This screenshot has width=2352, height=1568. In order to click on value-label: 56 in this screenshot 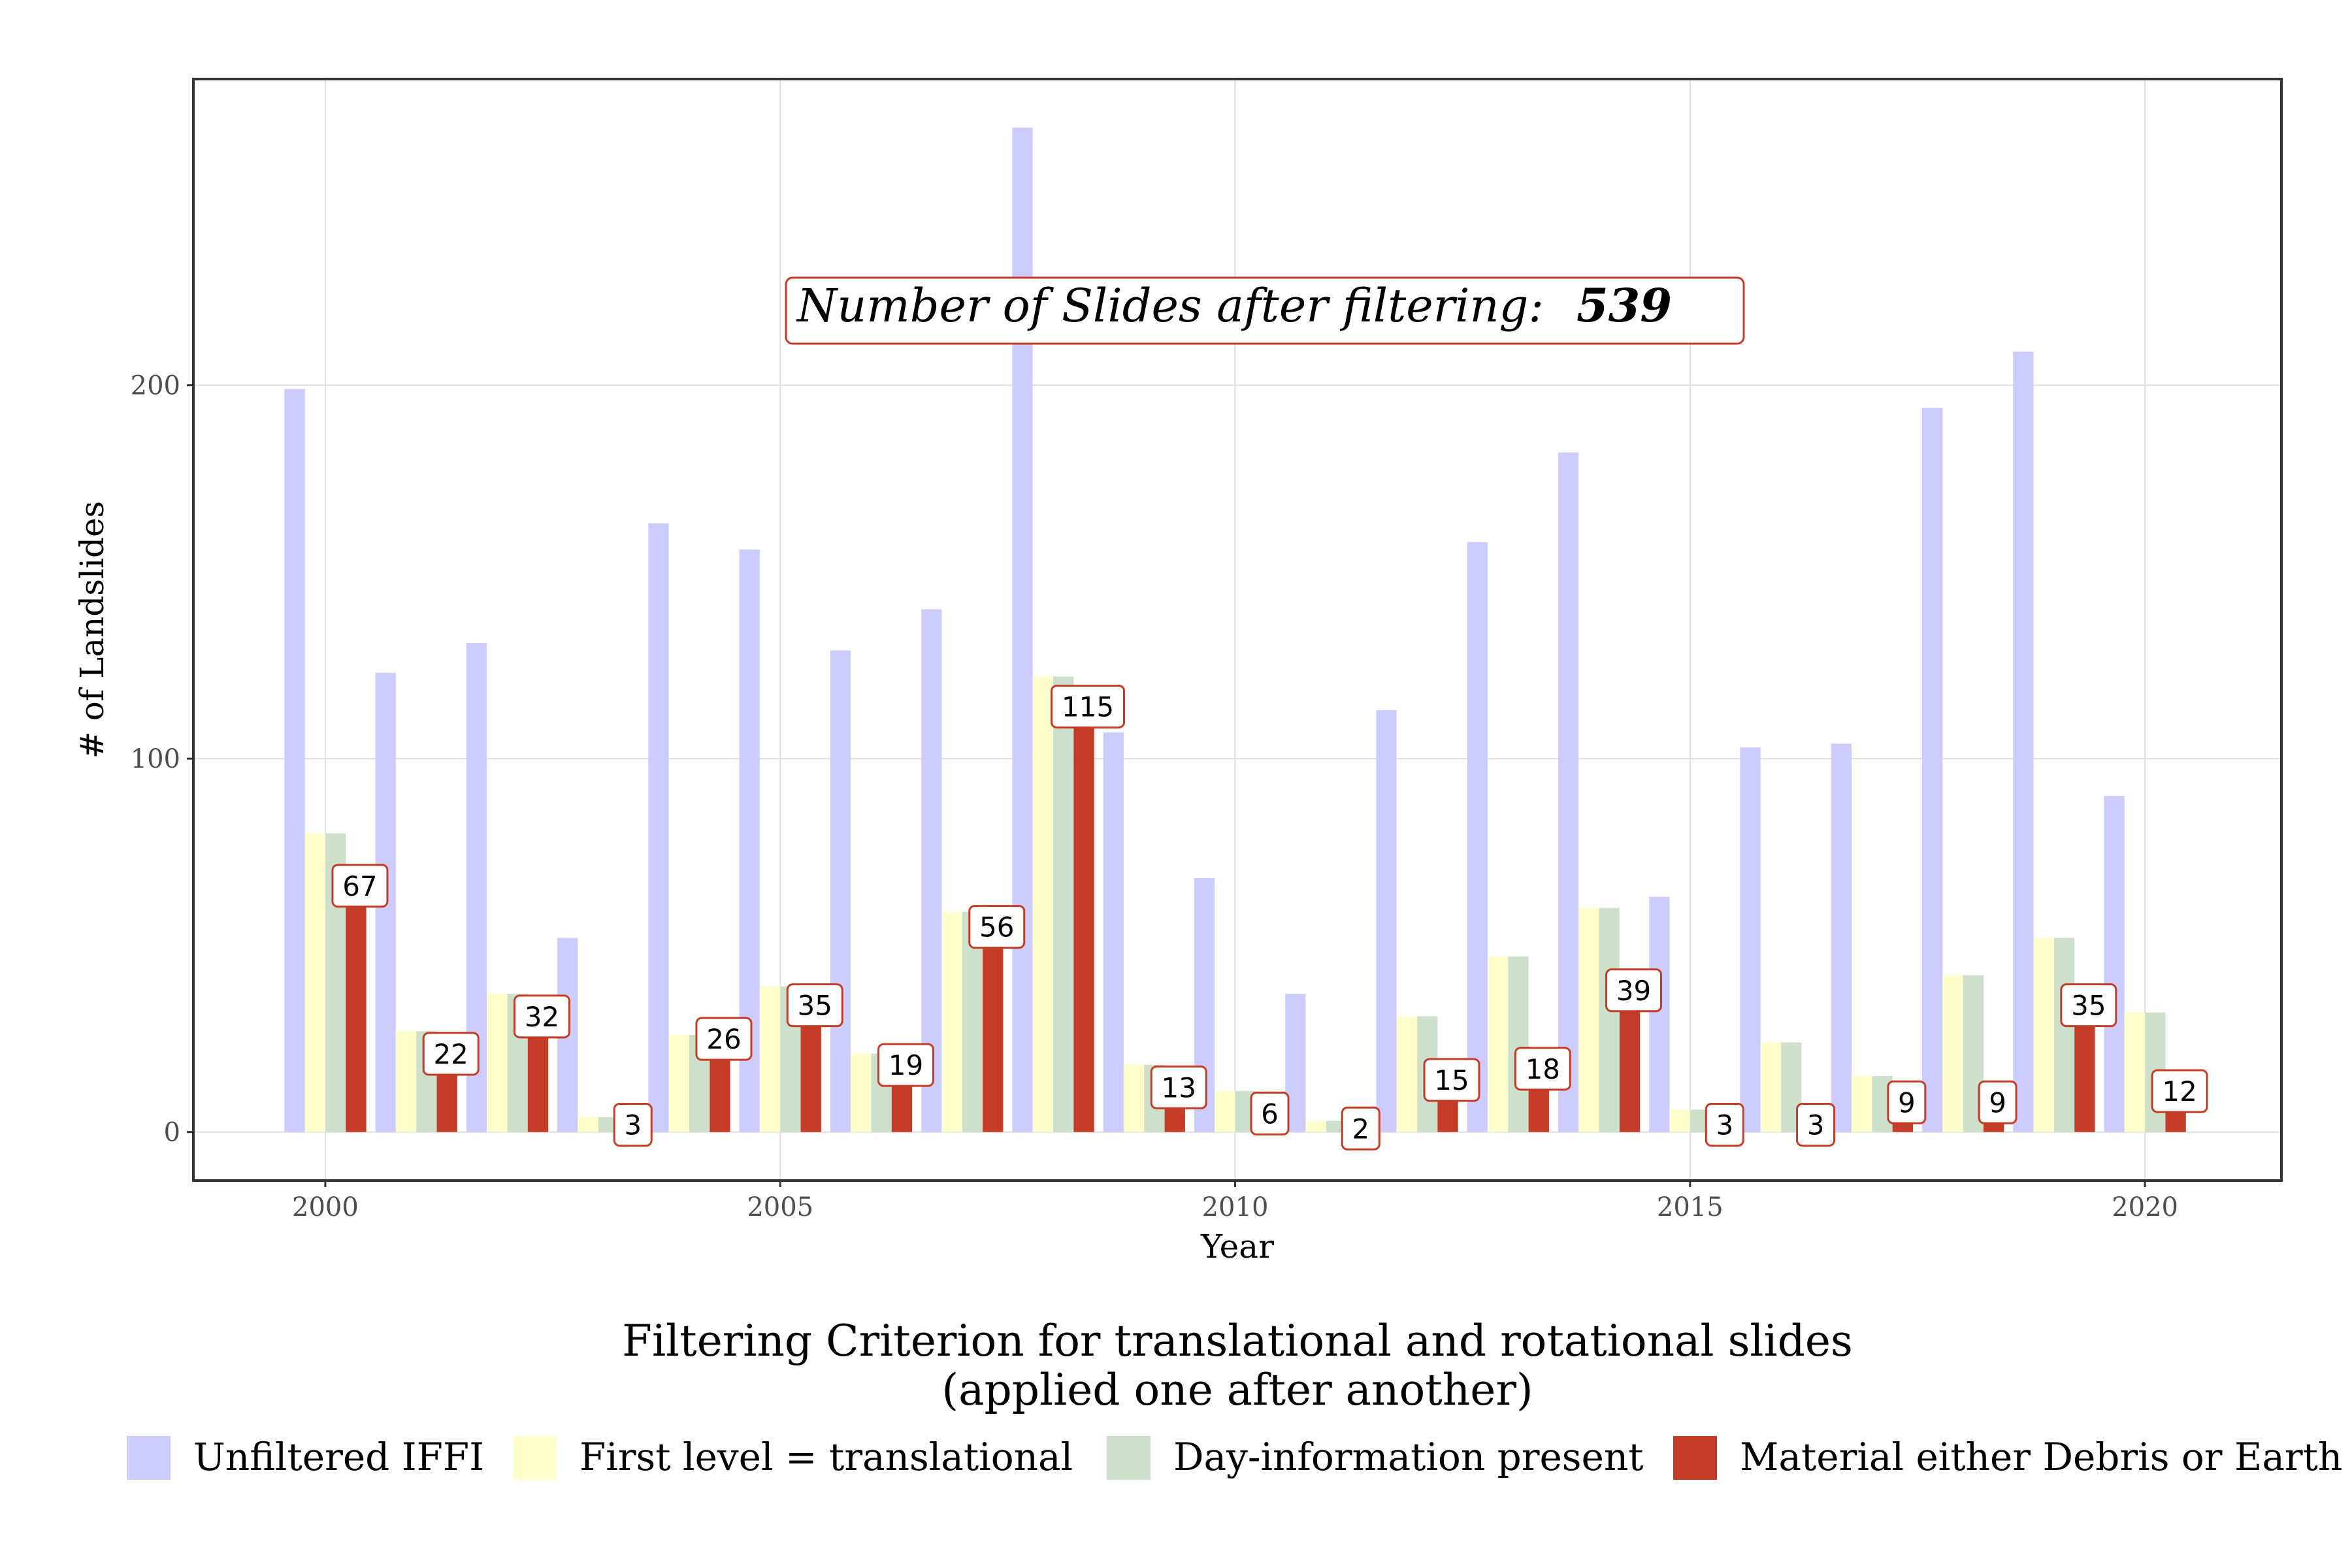, I will do `click(996, 927)`.